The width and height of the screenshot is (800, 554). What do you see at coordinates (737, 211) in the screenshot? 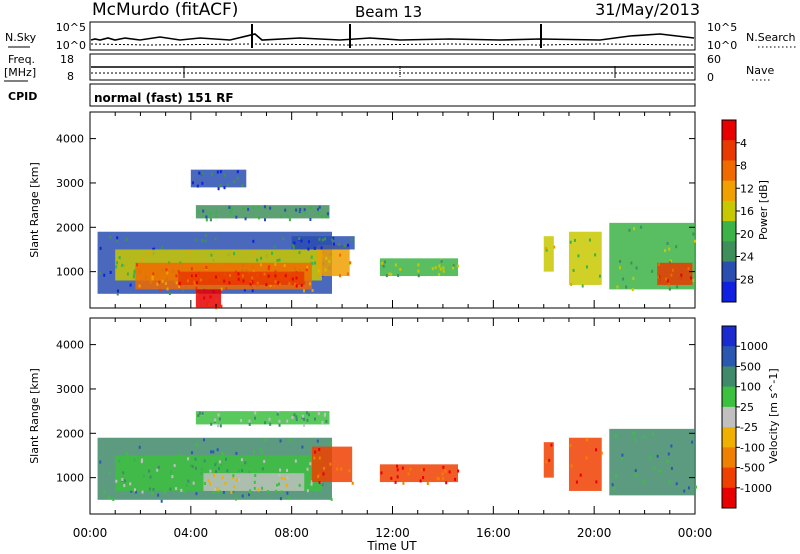
I see `power-colorbar: 4 8 12 16 20 24 28` at bounding box center [737, 211].